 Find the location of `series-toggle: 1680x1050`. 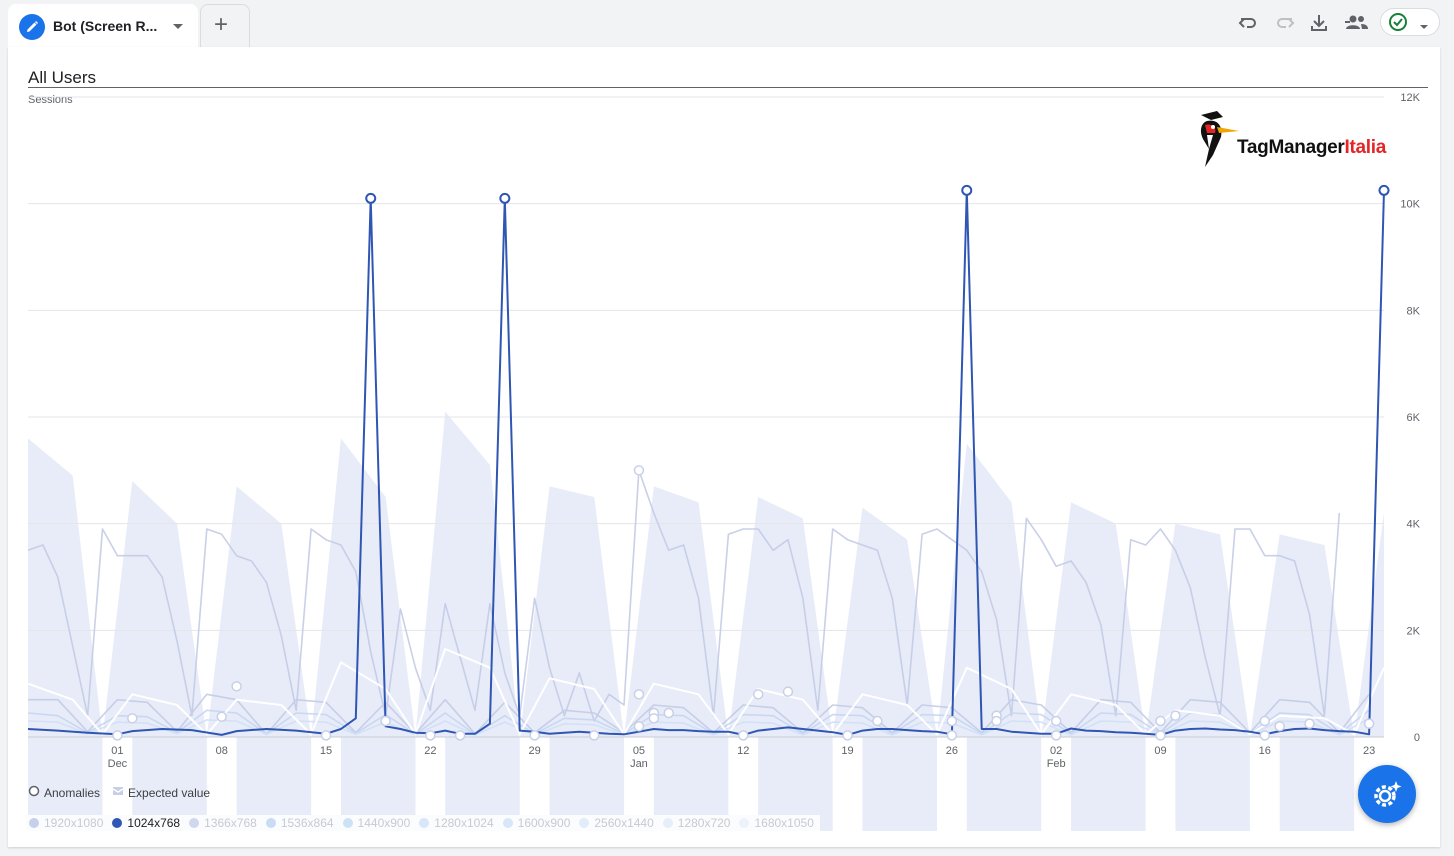

series-toggle: 1680x1050 is located at coordinates (777, 823).